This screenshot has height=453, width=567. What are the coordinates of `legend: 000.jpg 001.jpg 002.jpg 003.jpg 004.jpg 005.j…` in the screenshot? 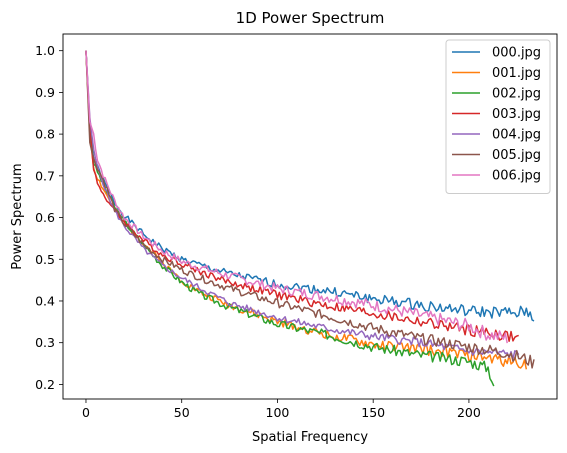 It's located at (498, 116).